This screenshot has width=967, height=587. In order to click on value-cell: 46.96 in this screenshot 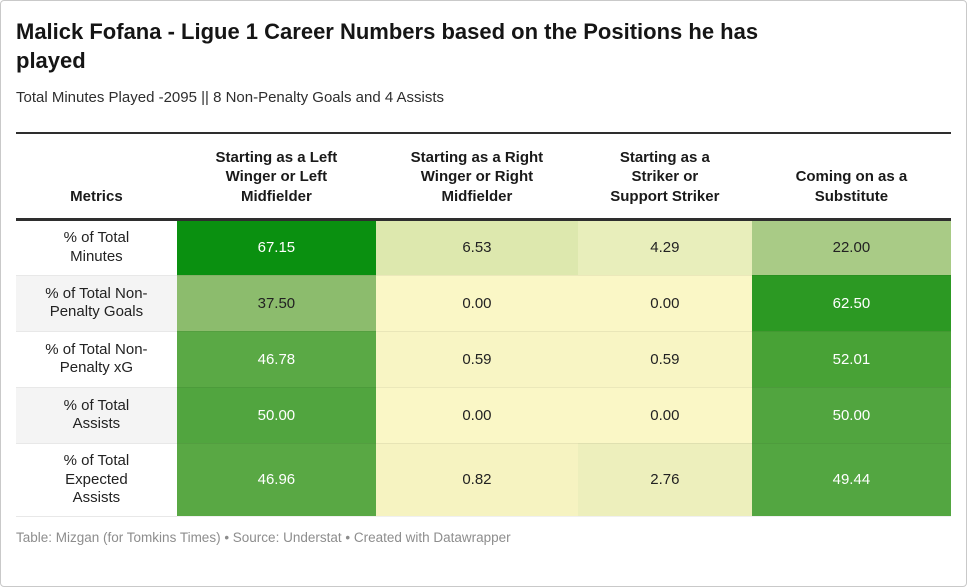, I will do `click(276, 480)`.